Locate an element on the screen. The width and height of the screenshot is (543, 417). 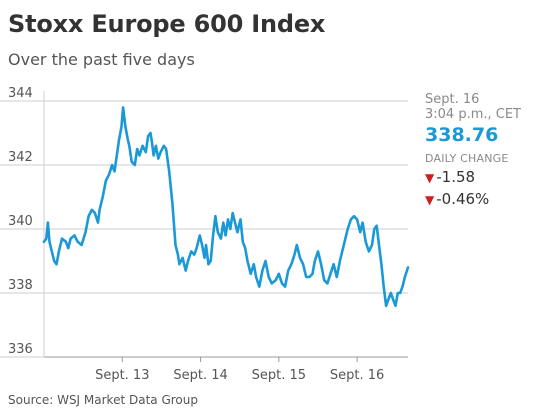
y-tick-label: 340 is located at coordinates (20, 221).